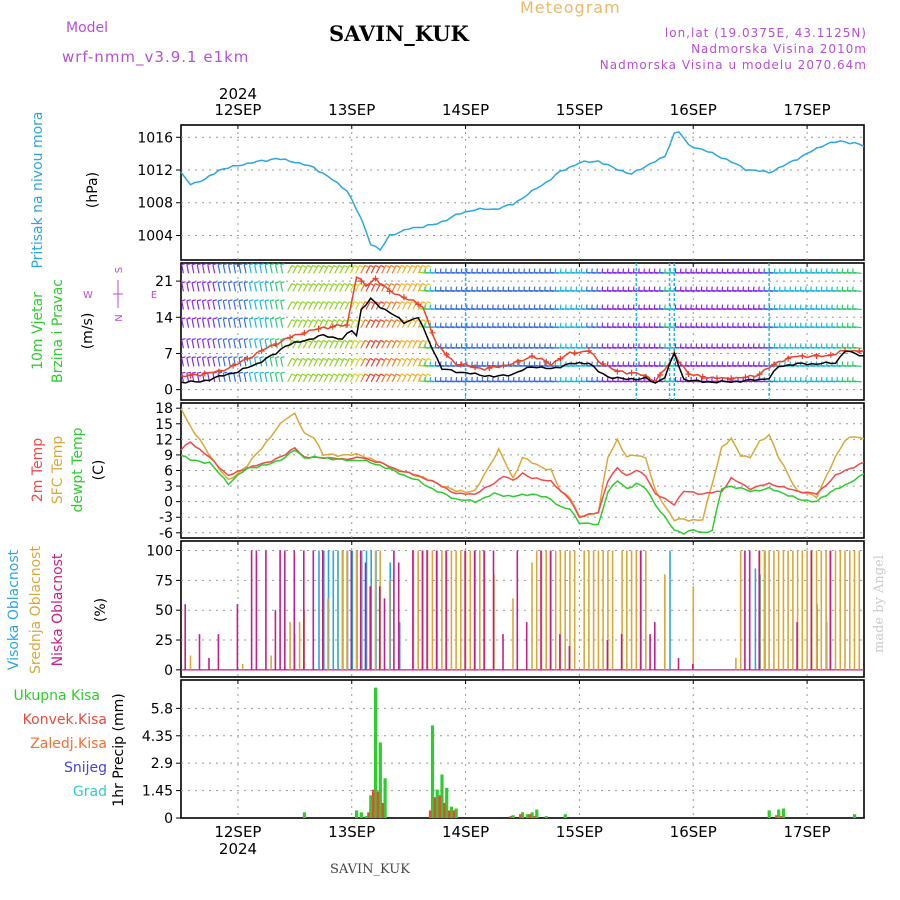 Image resolution: width=900 pixels, height=900 pixels. What do you see at coordinates (164, 440) in the screenshot?
I see `tick-label-temp-6: 12` at bounding box center [164, 440].